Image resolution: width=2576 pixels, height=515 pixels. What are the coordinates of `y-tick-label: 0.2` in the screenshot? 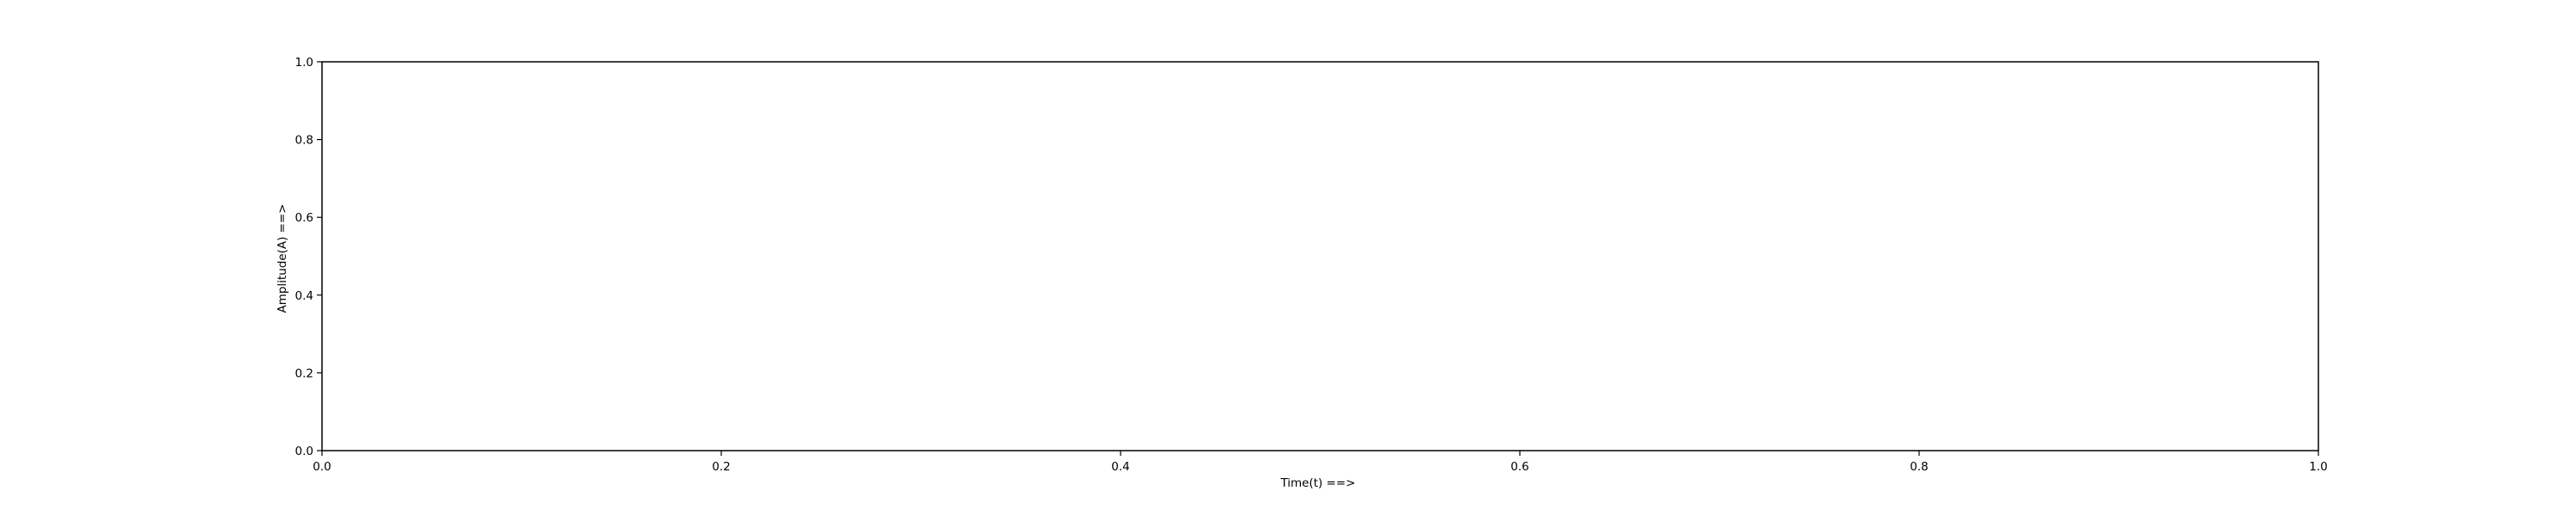 It's located at (304, 373).